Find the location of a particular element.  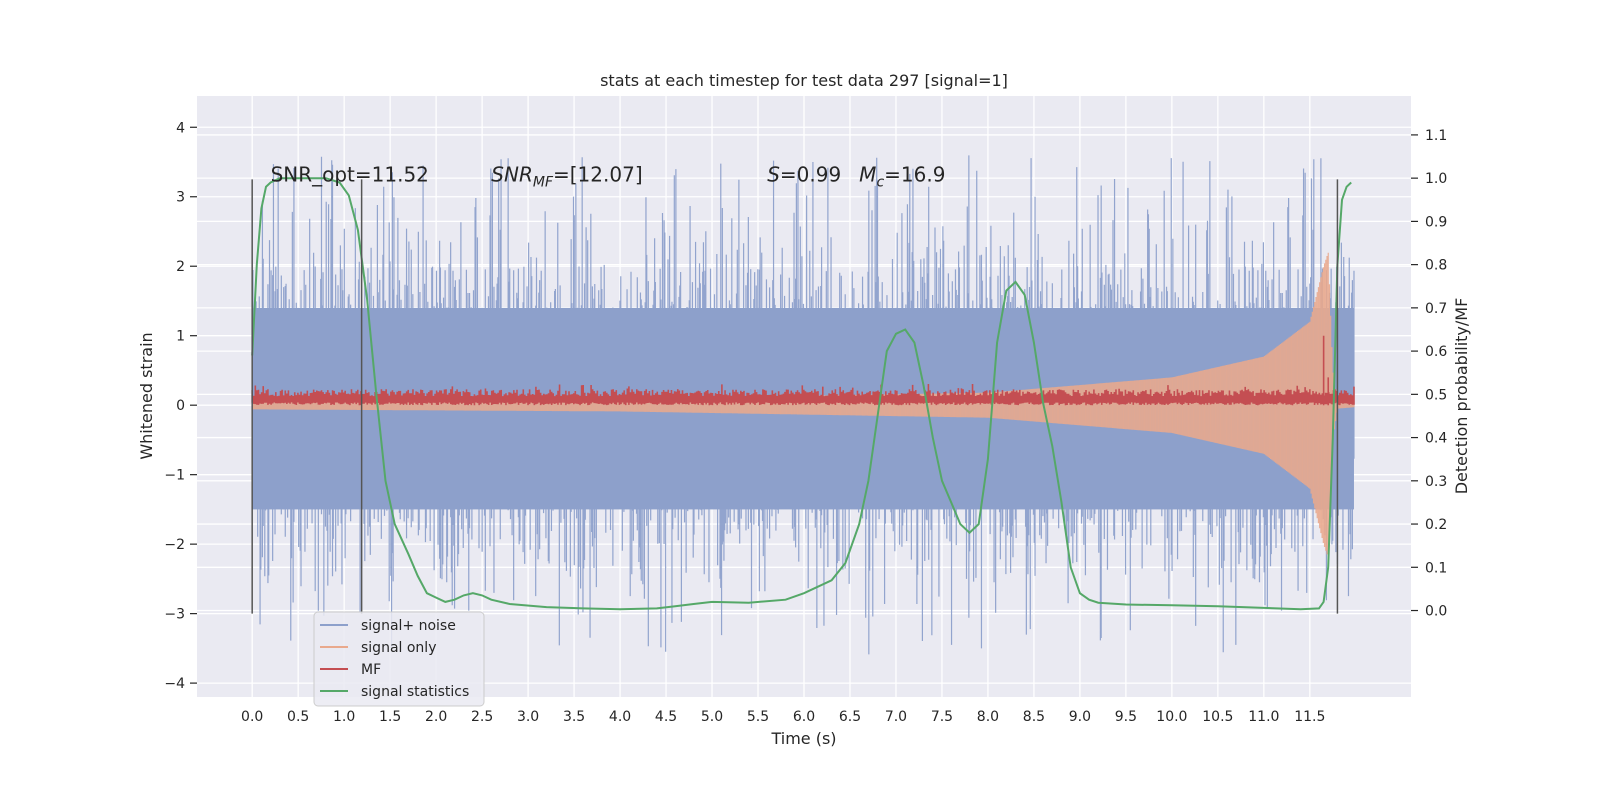

x-tick-label: 9.0 is located at coordinates (1080, 717).